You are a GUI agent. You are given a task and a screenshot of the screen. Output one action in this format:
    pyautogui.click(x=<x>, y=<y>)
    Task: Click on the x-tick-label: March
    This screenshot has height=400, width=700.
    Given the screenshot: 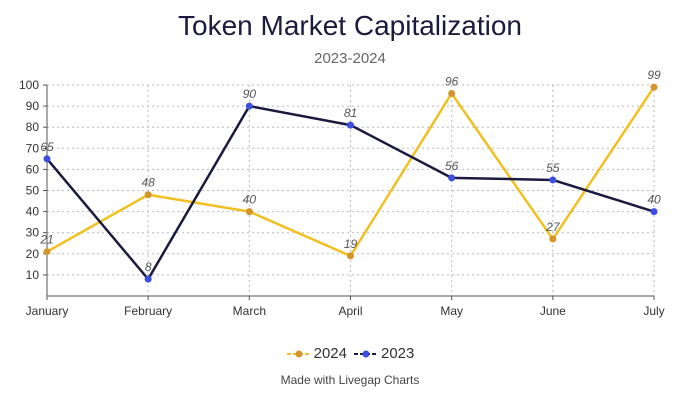 What is the action you would take?
    pyautogui.click(x=249, y=311)
    